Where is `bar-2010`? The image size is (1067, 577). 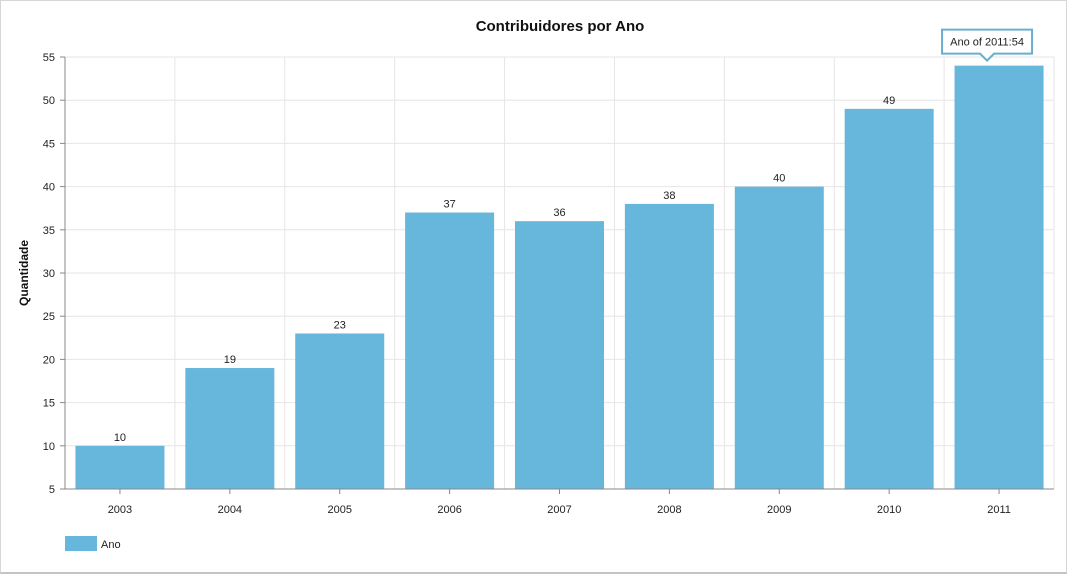
bar-2010 is located at coordinates (889, 298).